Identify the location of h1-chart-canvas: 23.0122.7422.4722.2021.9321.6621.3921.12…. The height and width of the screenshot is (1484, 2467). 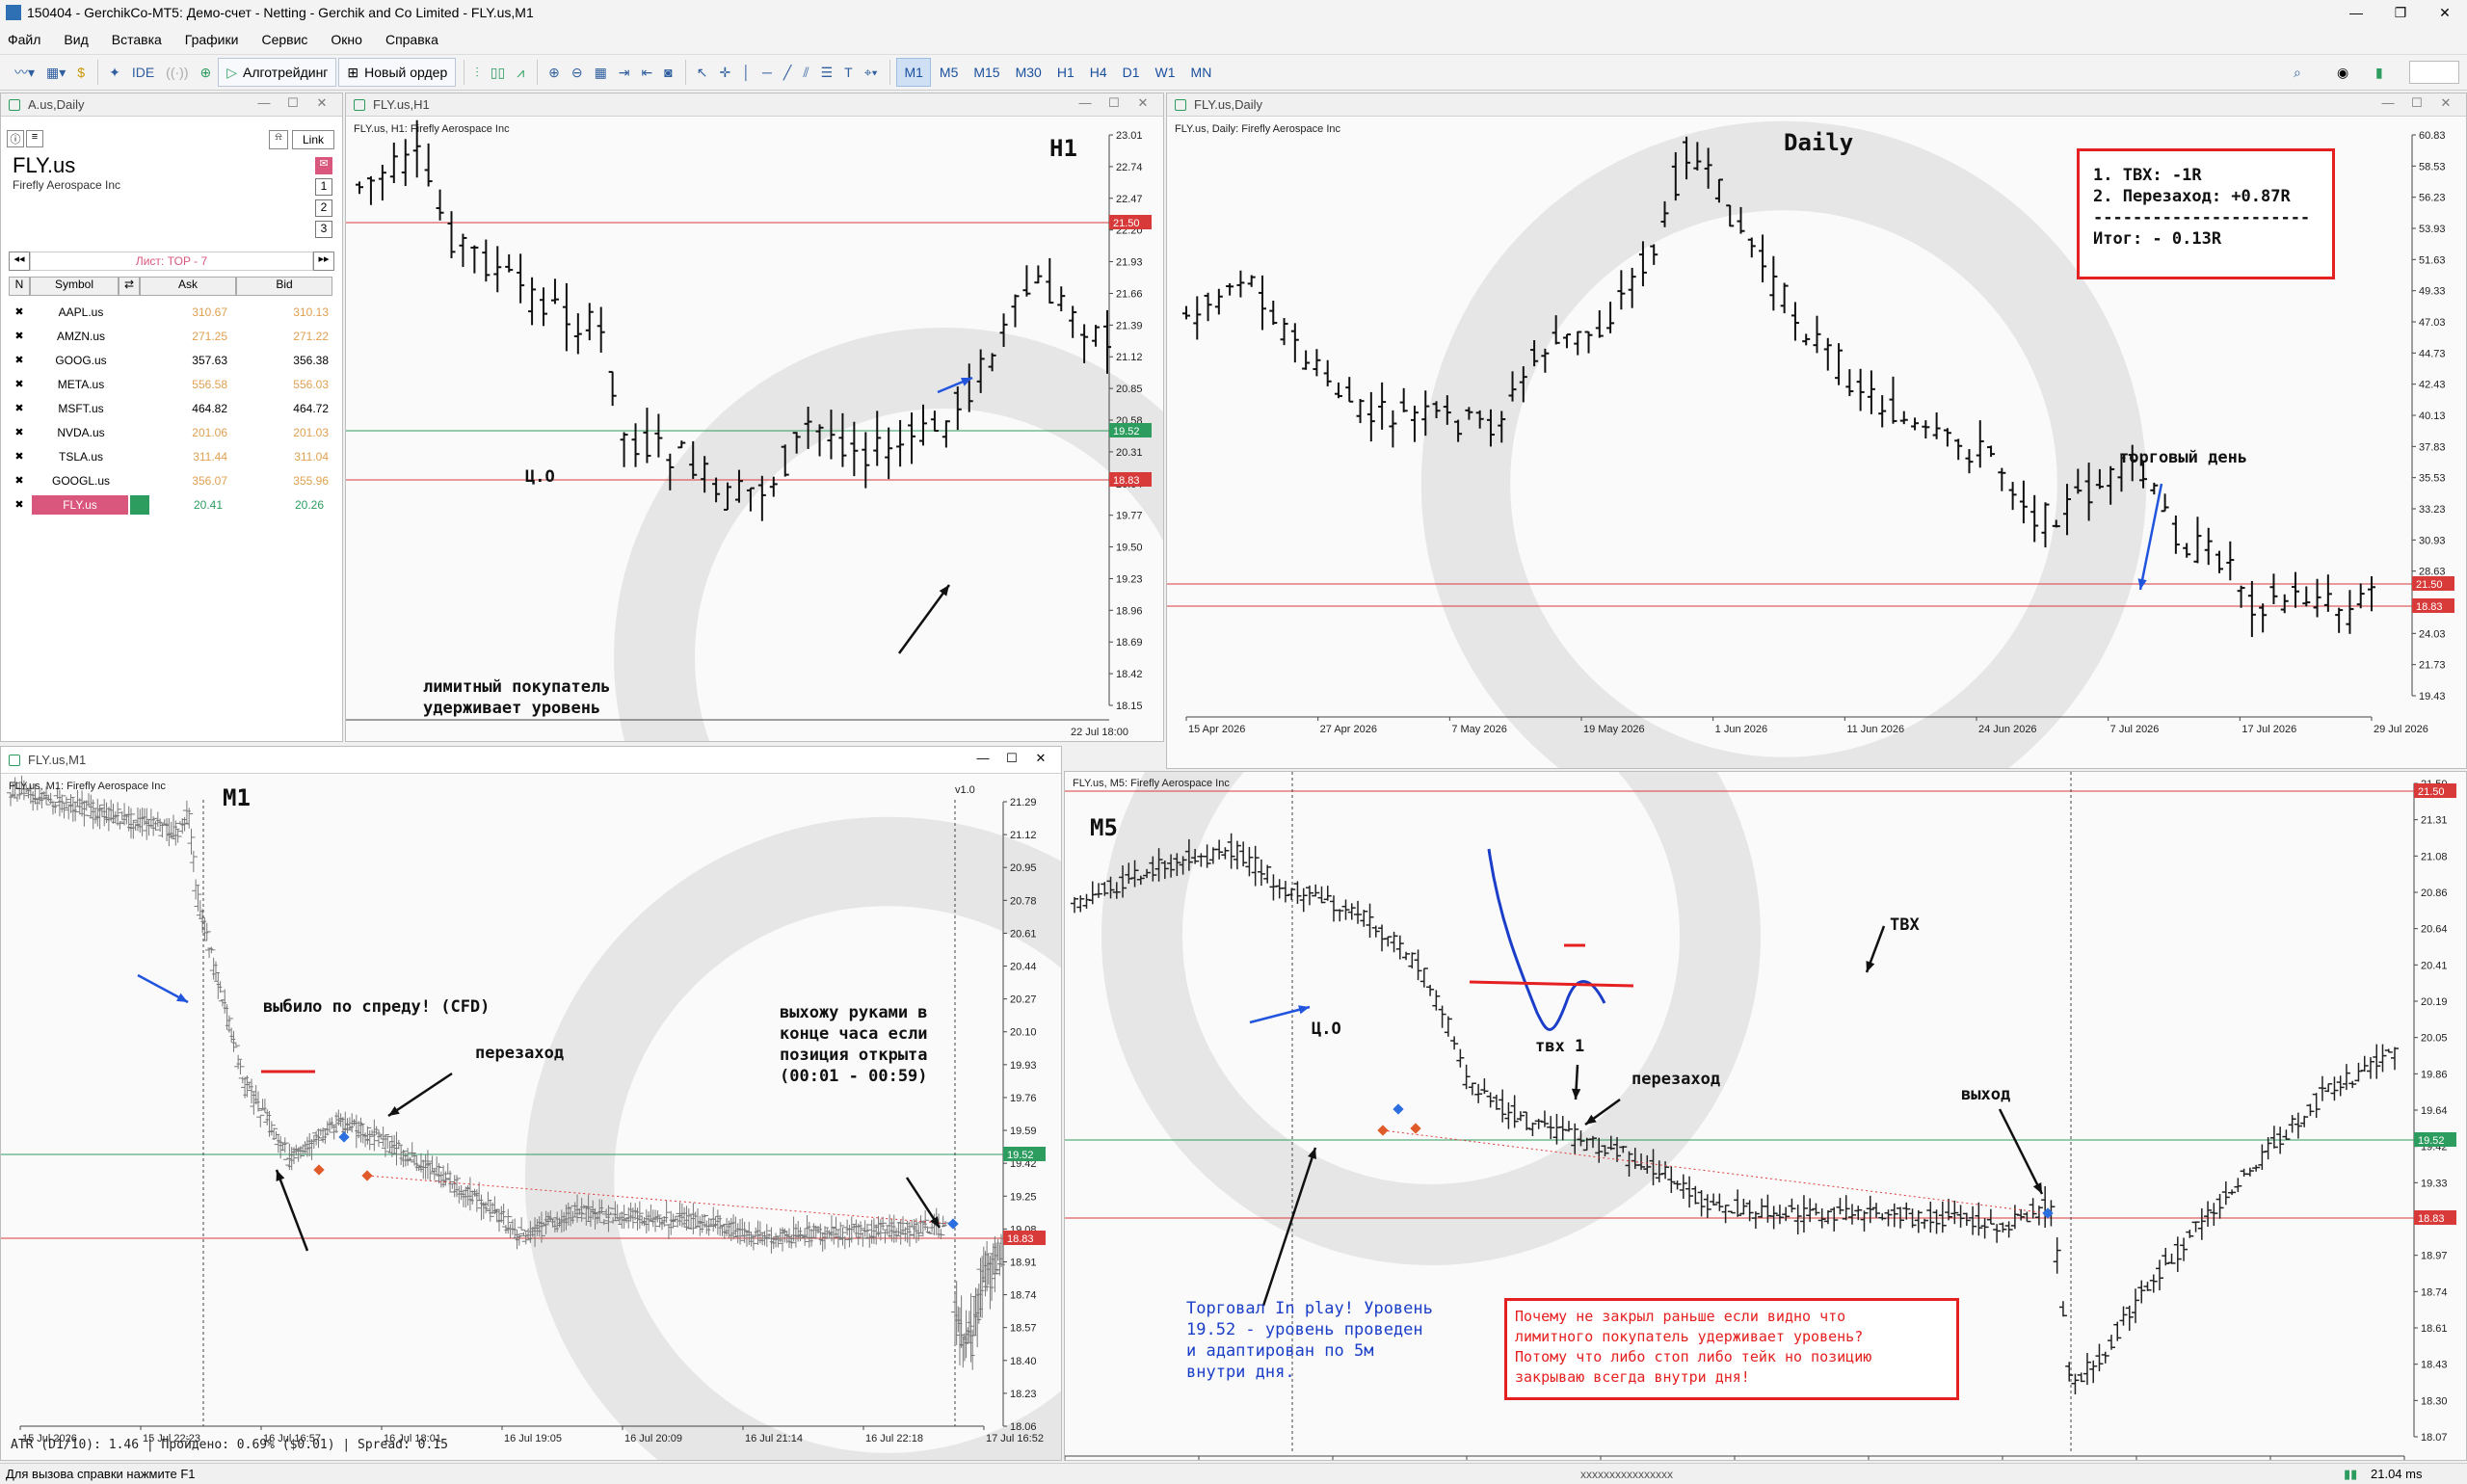
(755, 430).